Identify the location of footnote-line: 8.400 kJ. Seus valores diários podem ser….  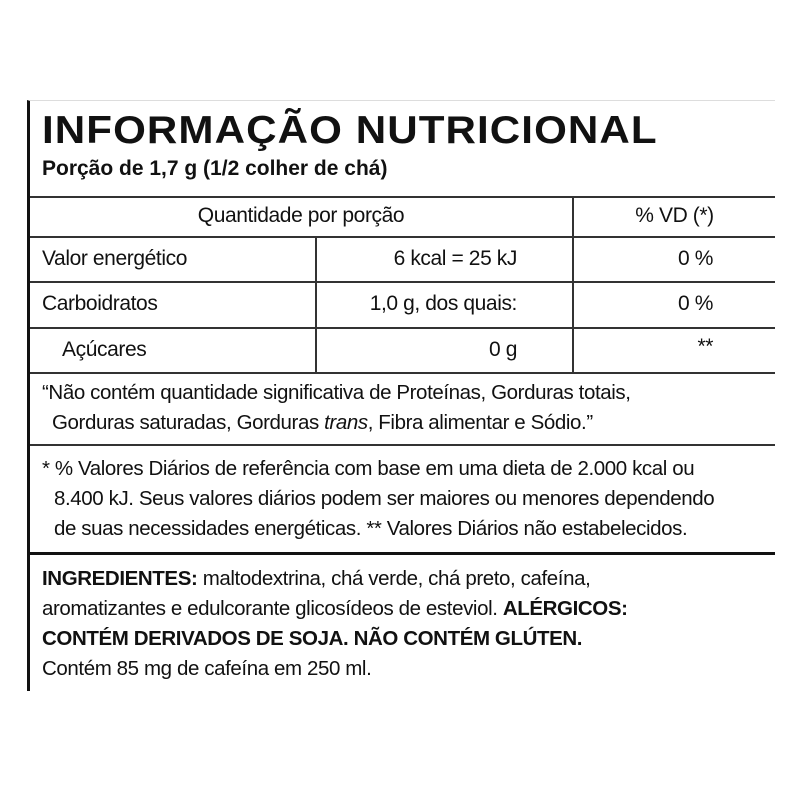
(384, 498).